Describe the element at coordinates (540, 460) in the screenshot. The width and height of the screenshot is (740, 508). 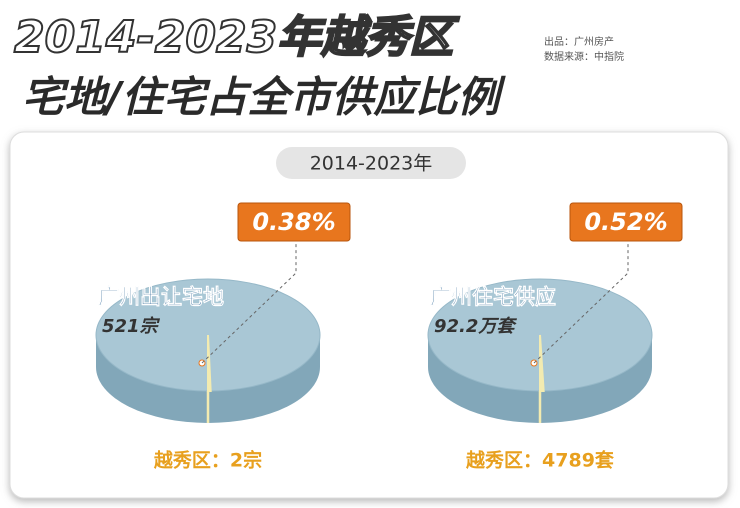
I see `slice-label: 越秀区：4789套` at that location.